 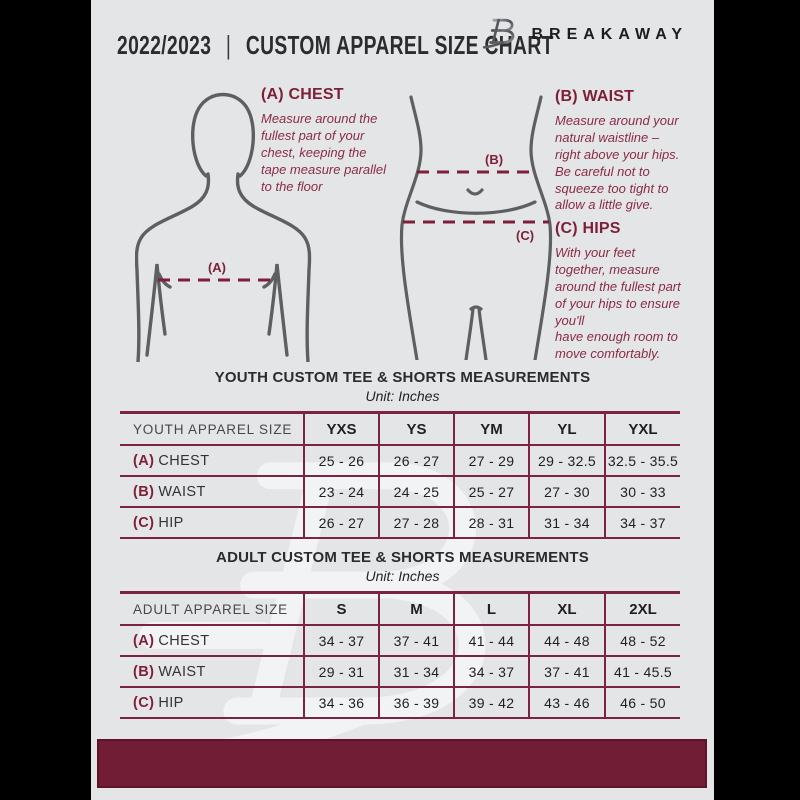 I want to click on column-header: YM, so click(x=491, y=428).